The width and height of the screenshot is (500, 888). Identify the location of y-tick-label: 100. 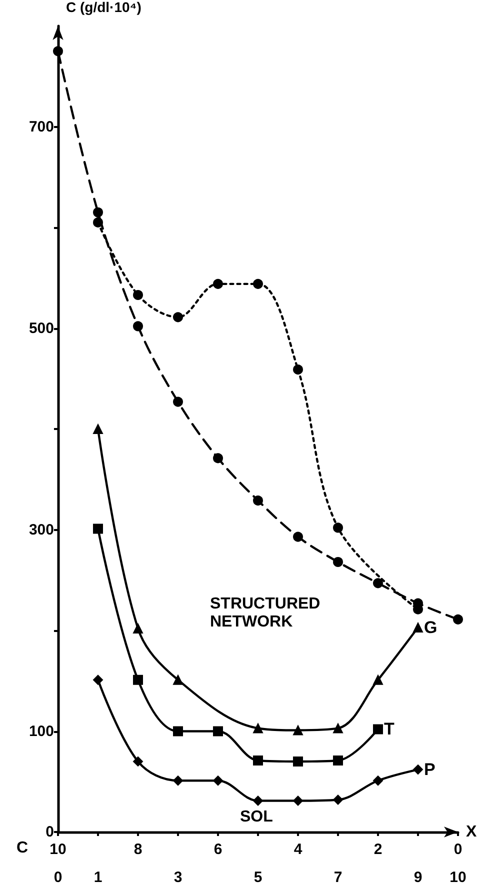
(41, 731).